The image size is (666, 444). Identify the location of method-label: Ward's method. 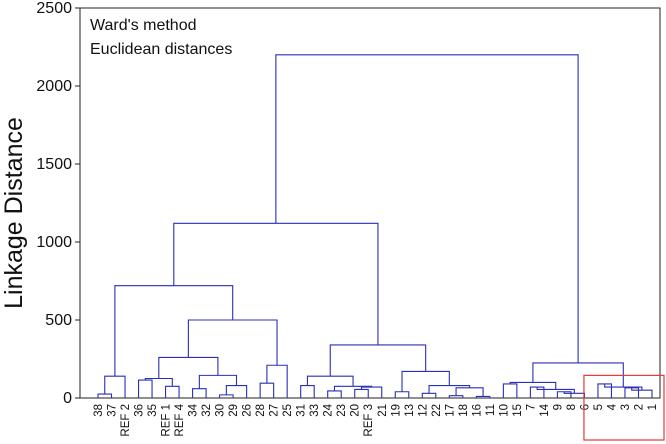
(143, 25).